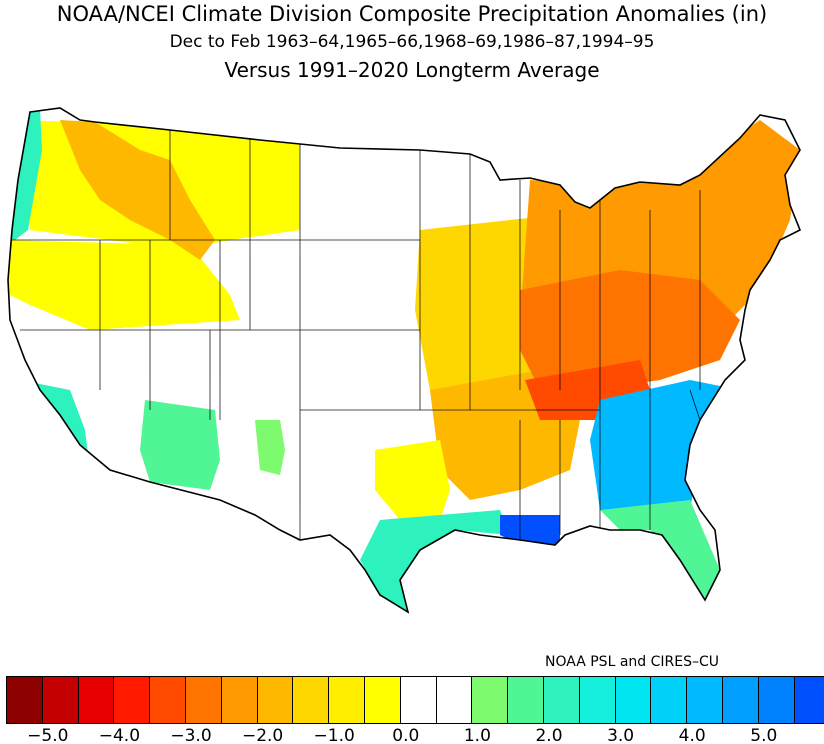 This screenshot has width=824, height=744. Describe the element at coordinates (549, 735) in the screenshot. I see `colorbar-tick-label: 2.0` at that location.